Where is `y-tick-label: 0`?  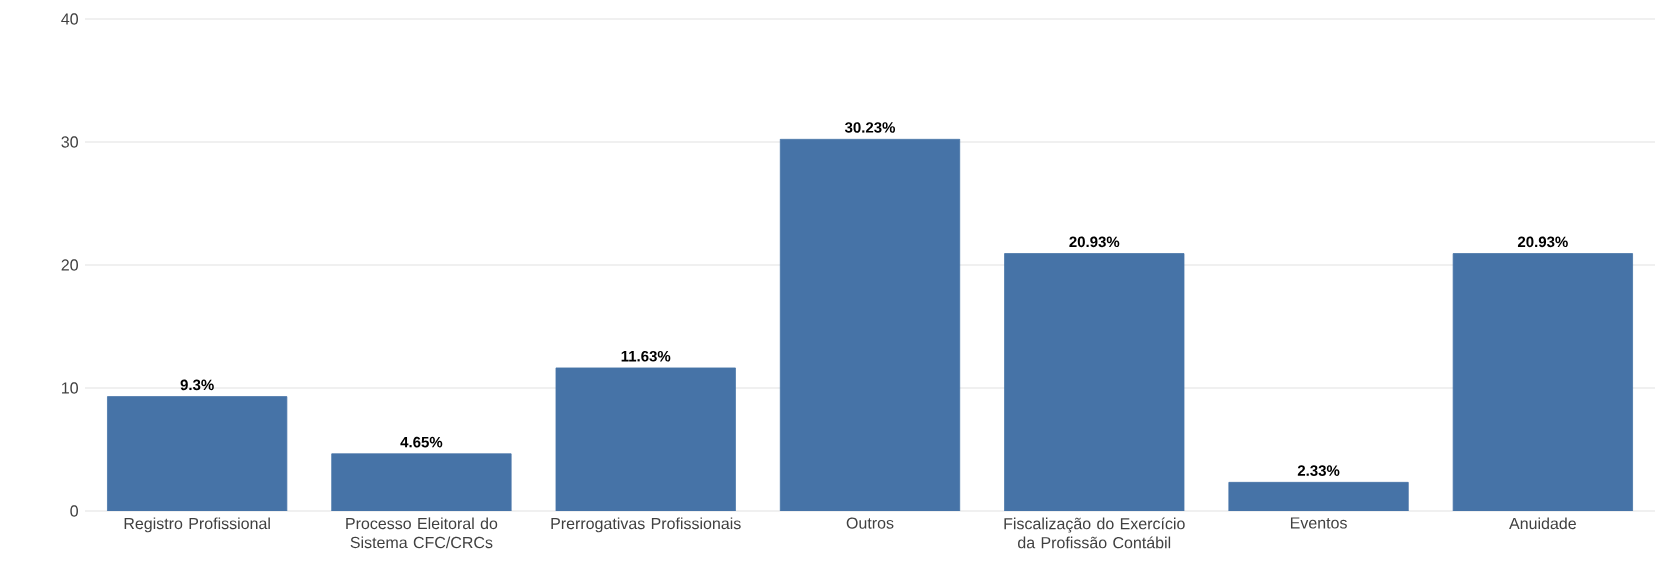 y-tick-label: 0 is located at coordinates (74, 511).